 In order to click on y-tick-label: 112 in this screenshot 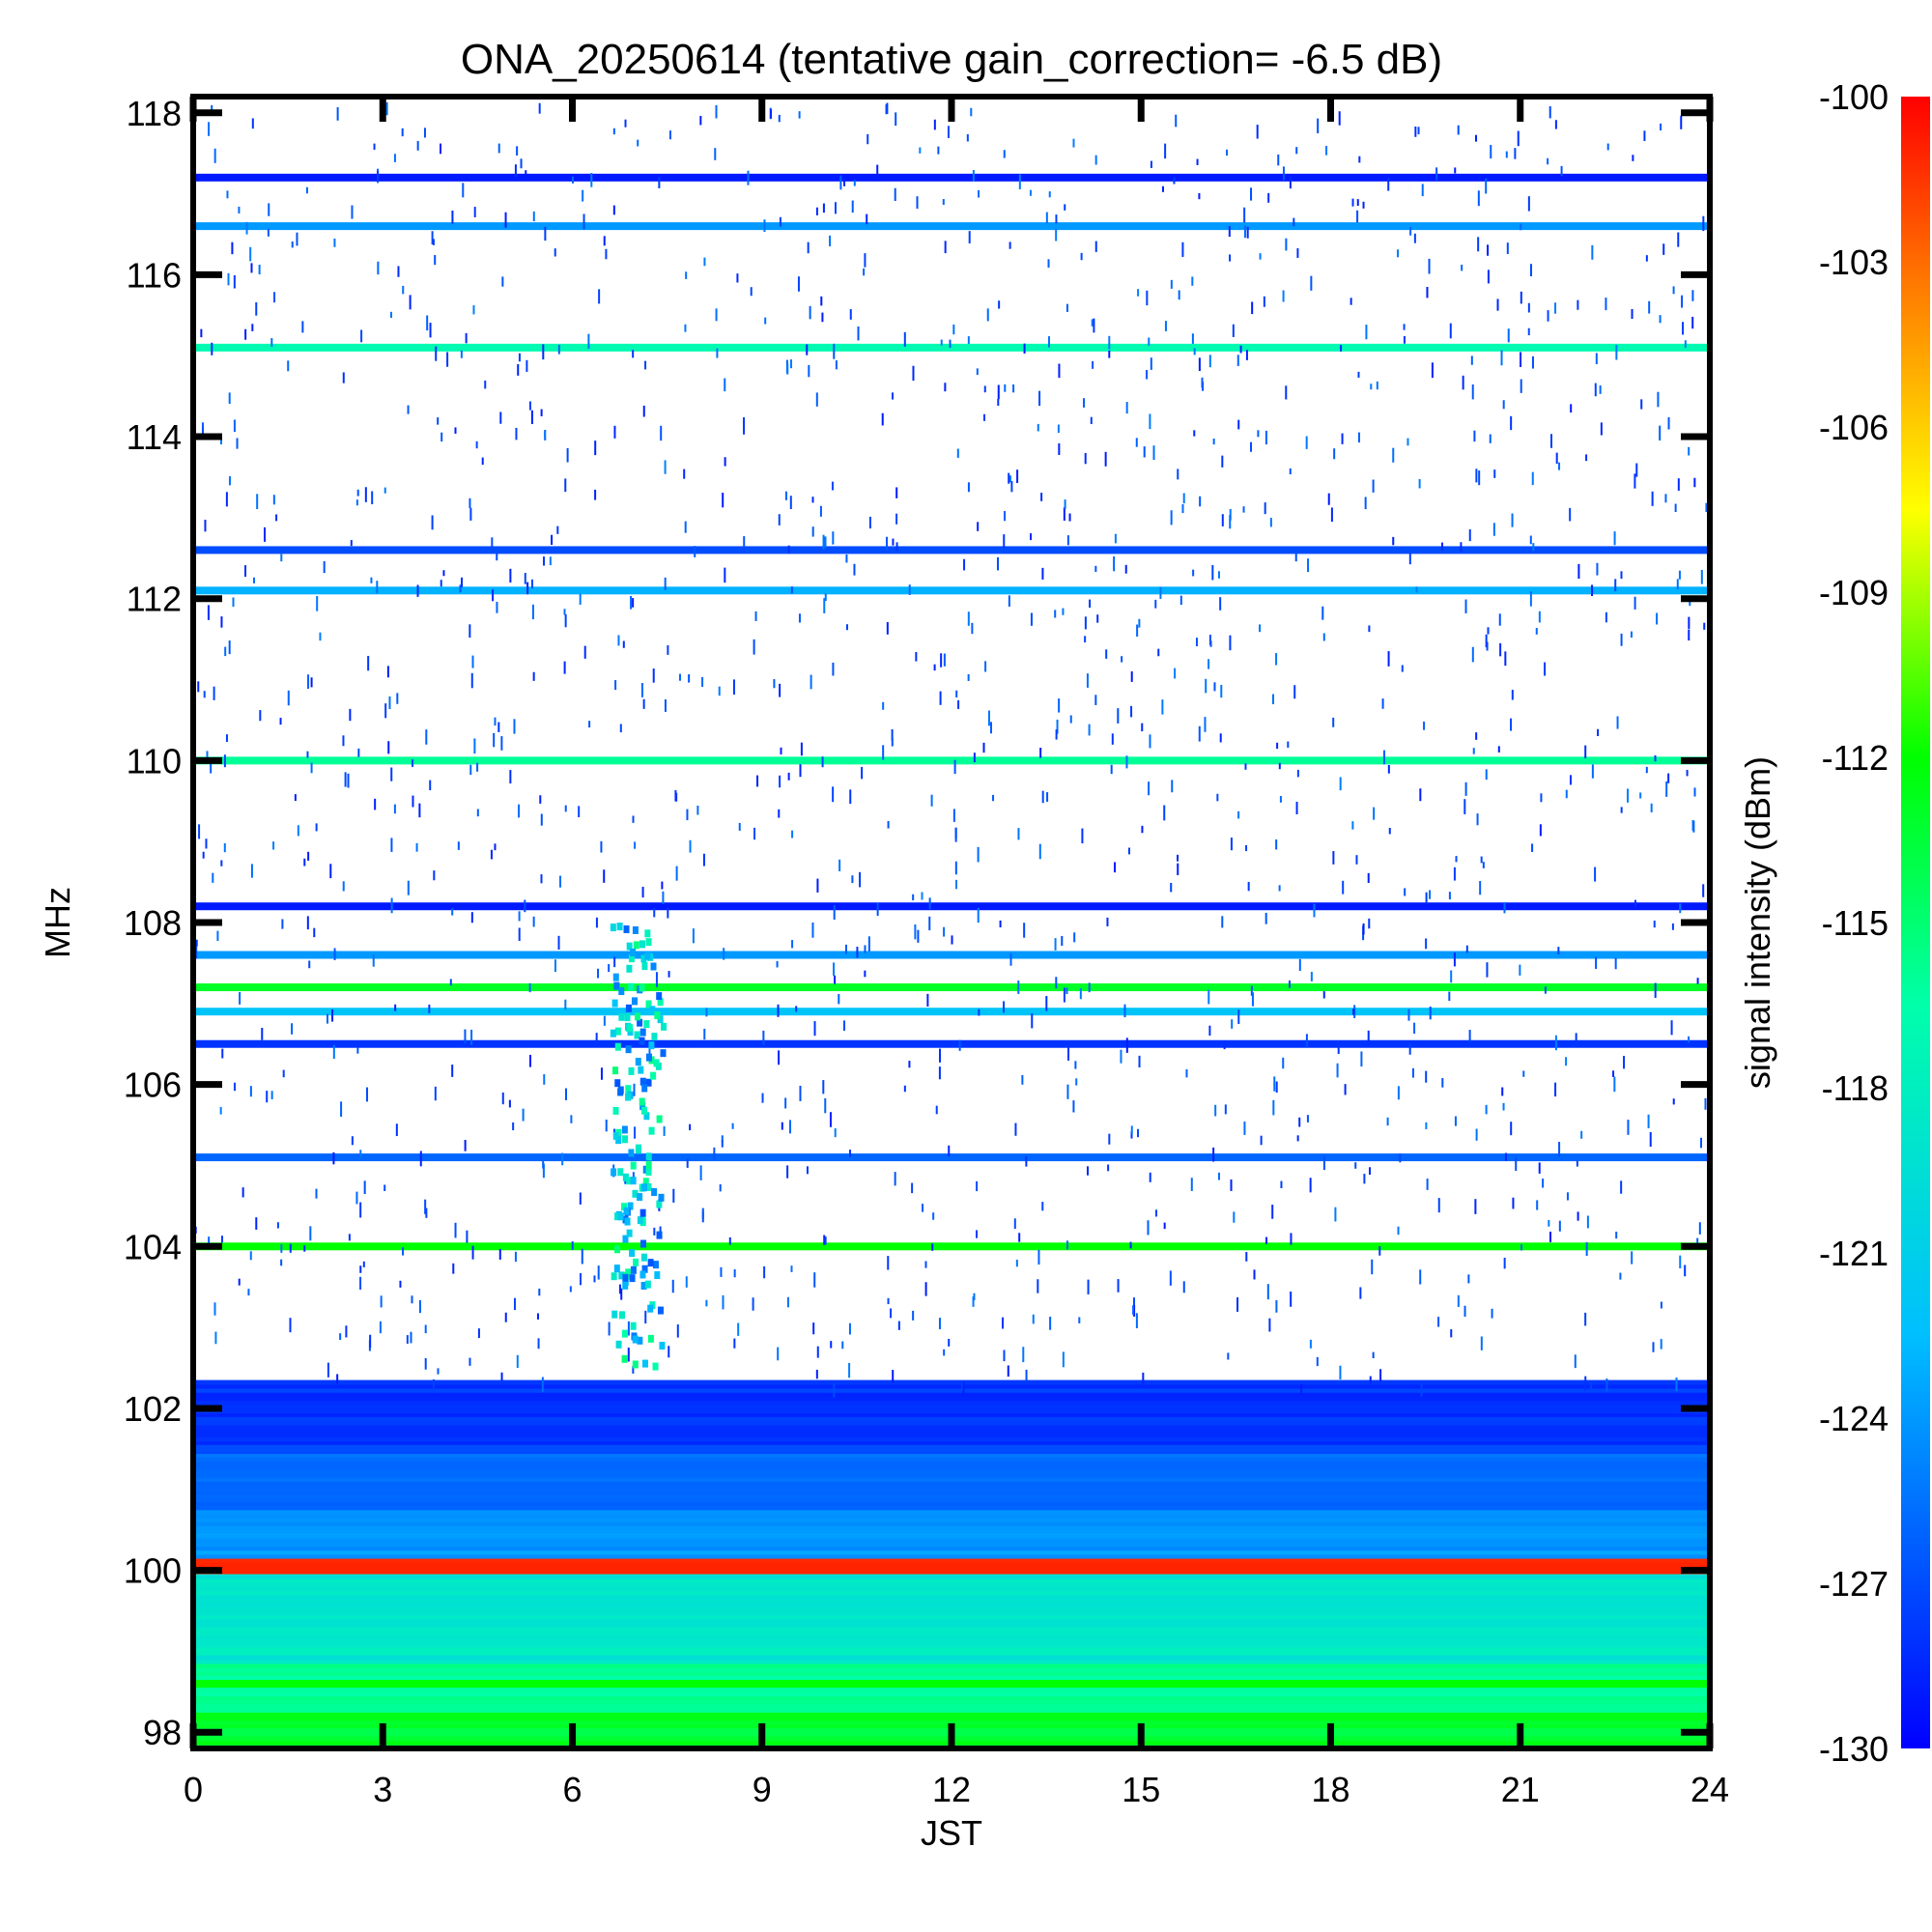, I will do `click(154, 599)`.